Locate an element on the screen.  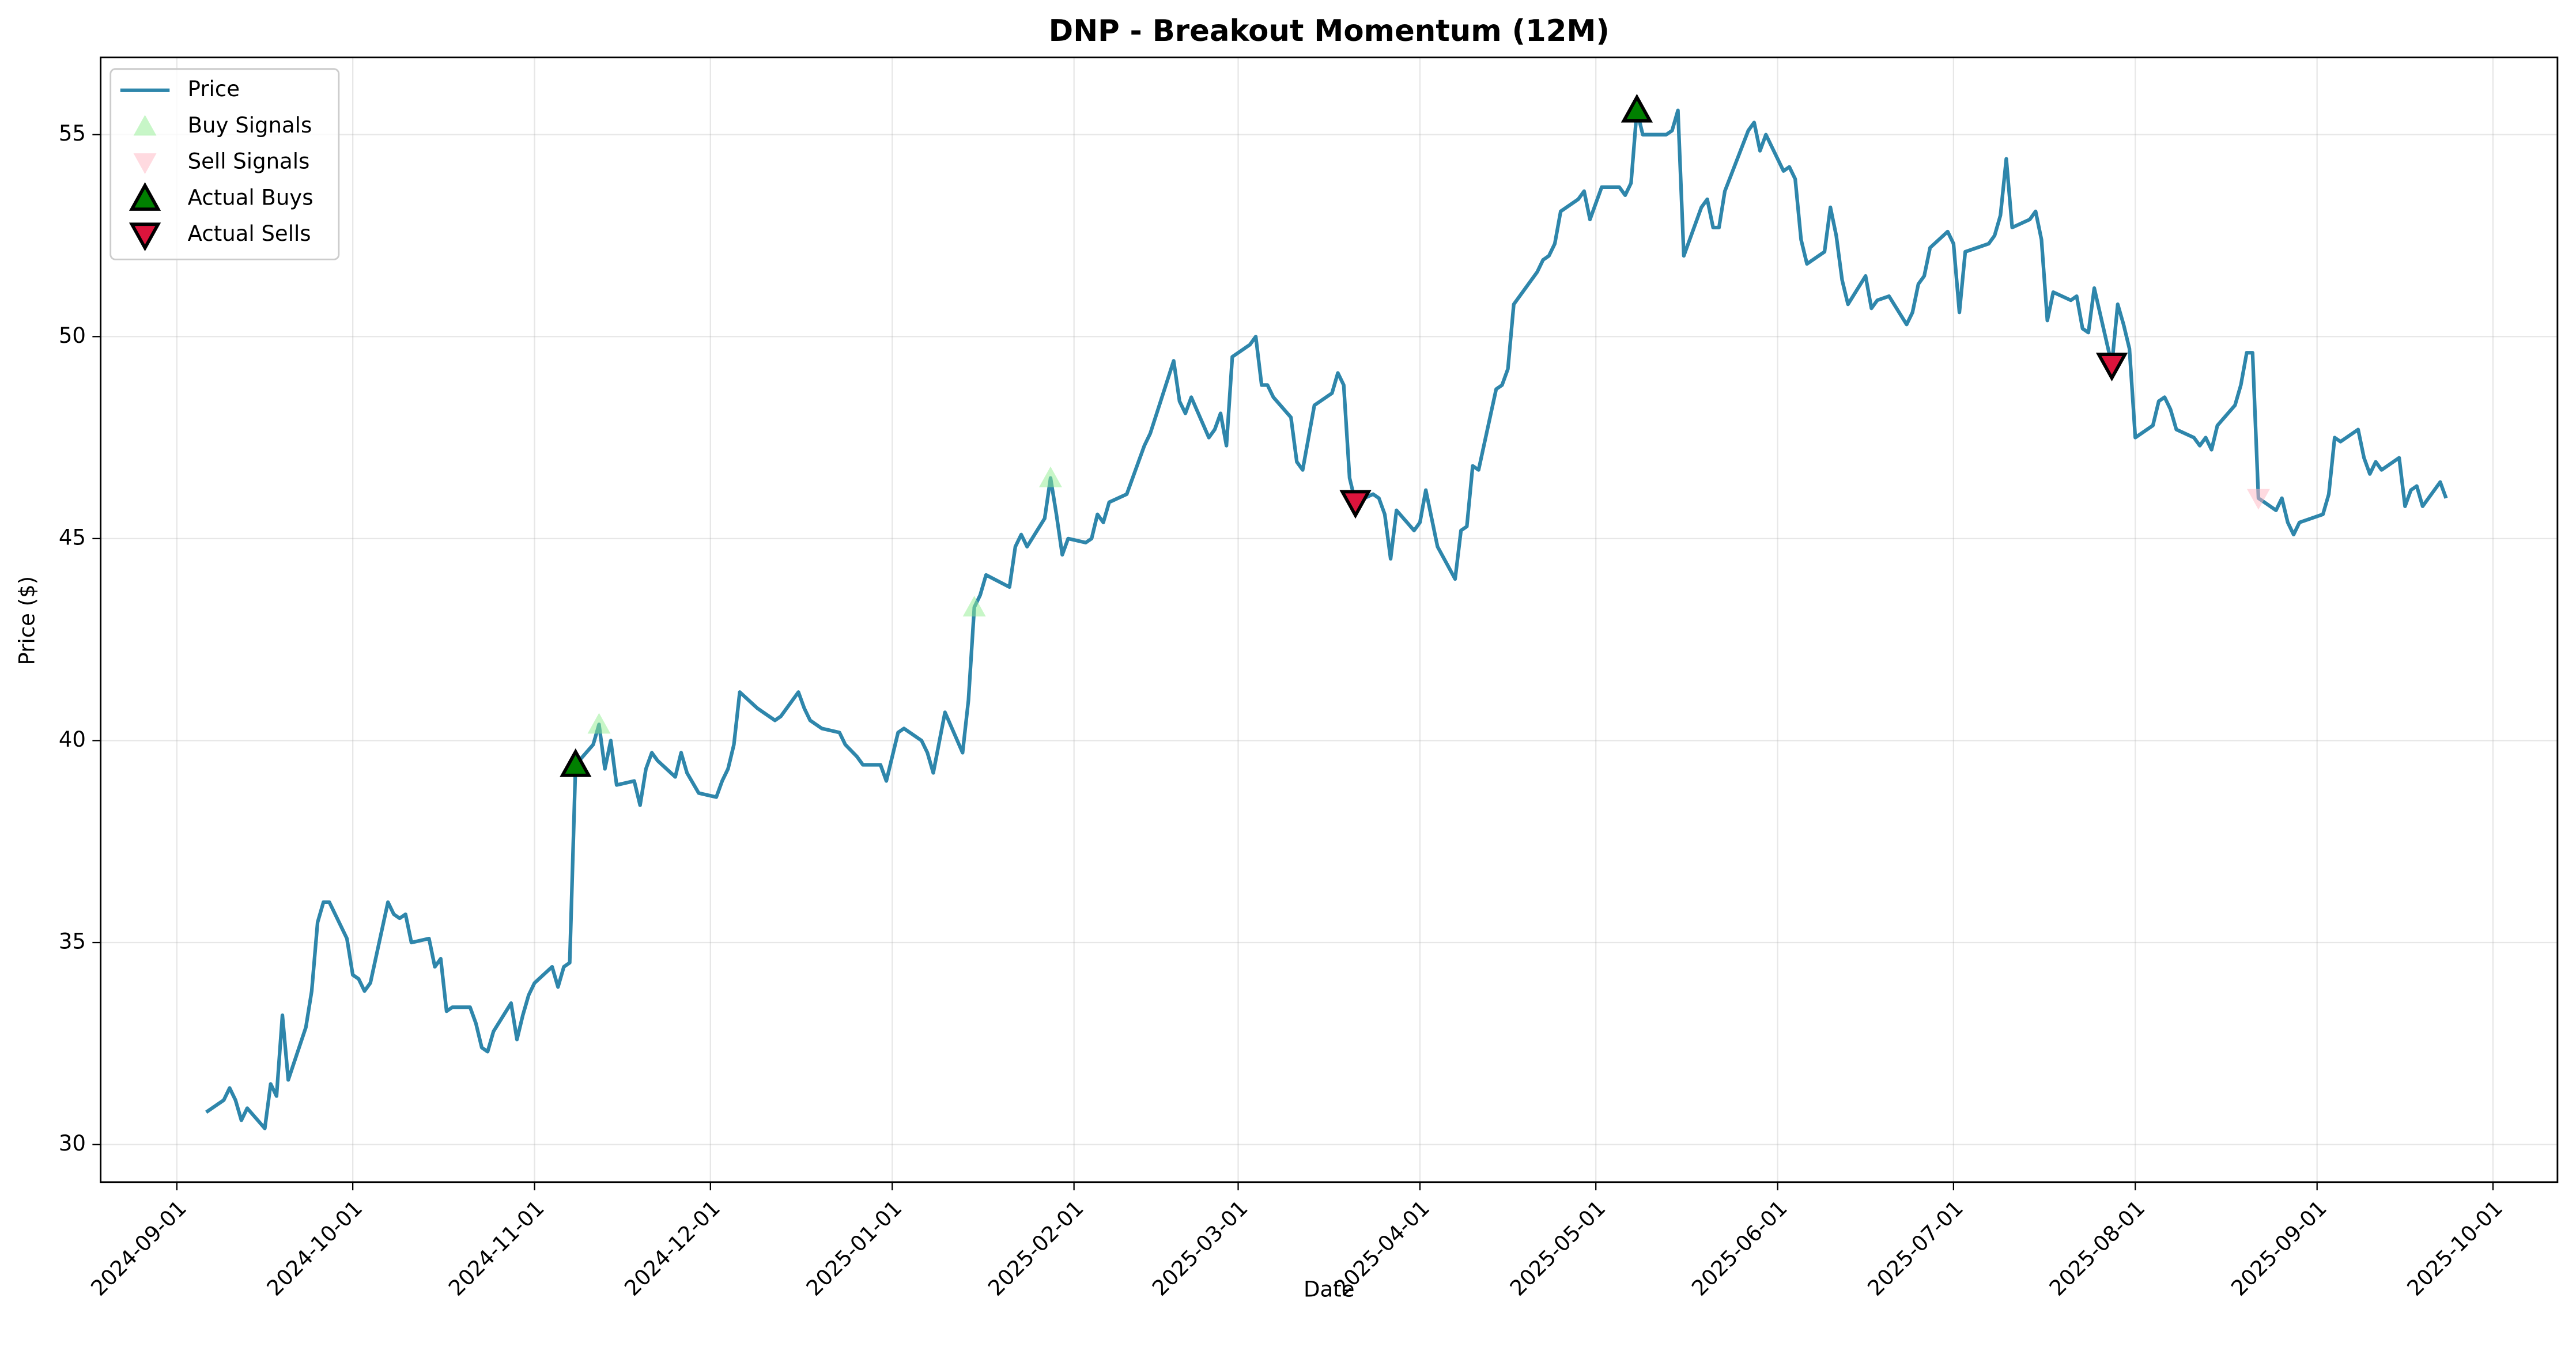
y-axis-label: Price ($) is located at coordinates (27, 620).